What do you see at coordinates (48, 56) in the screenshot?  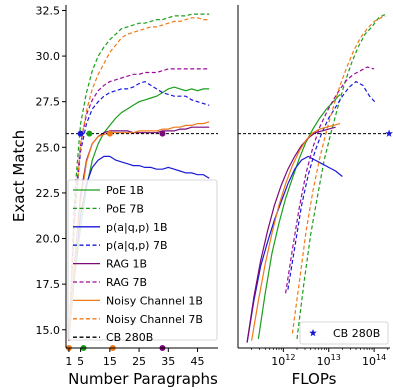 I see `left-y-tick-label: 30.0` at bounding box center [48, 56].